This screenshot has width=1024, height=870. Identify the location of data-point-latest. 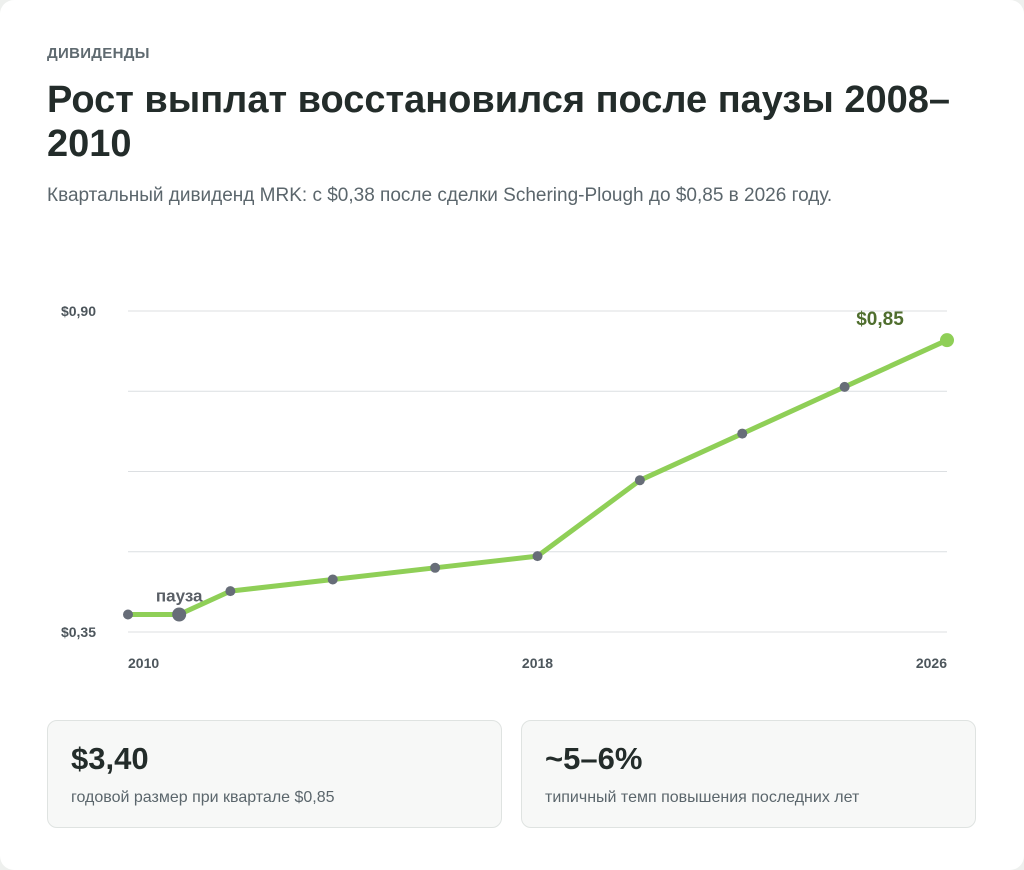
(947, 340).